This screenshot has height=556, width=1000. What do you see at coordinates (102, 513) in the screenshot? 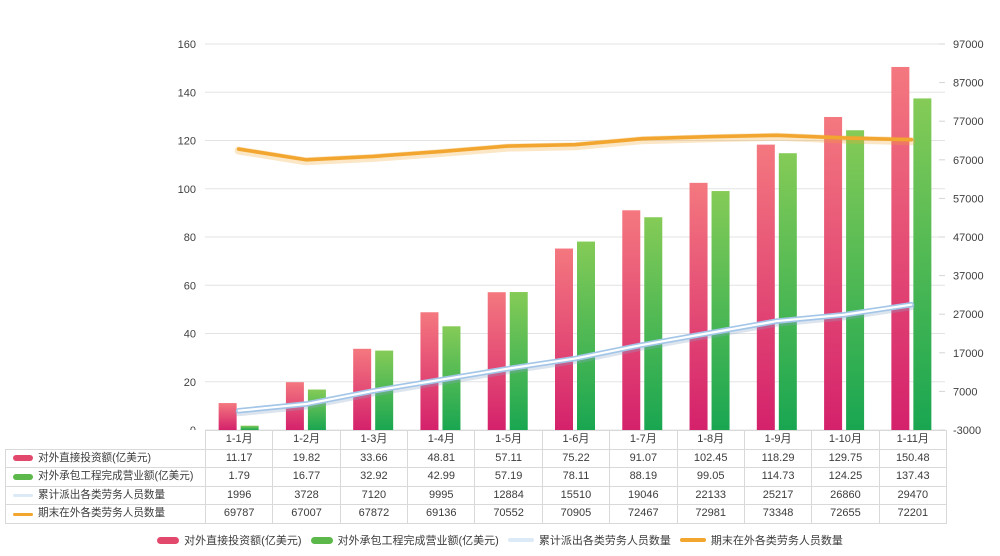
I see `series-name: 期末在外各类劳务人员数量` at bounding box center [102, 513].